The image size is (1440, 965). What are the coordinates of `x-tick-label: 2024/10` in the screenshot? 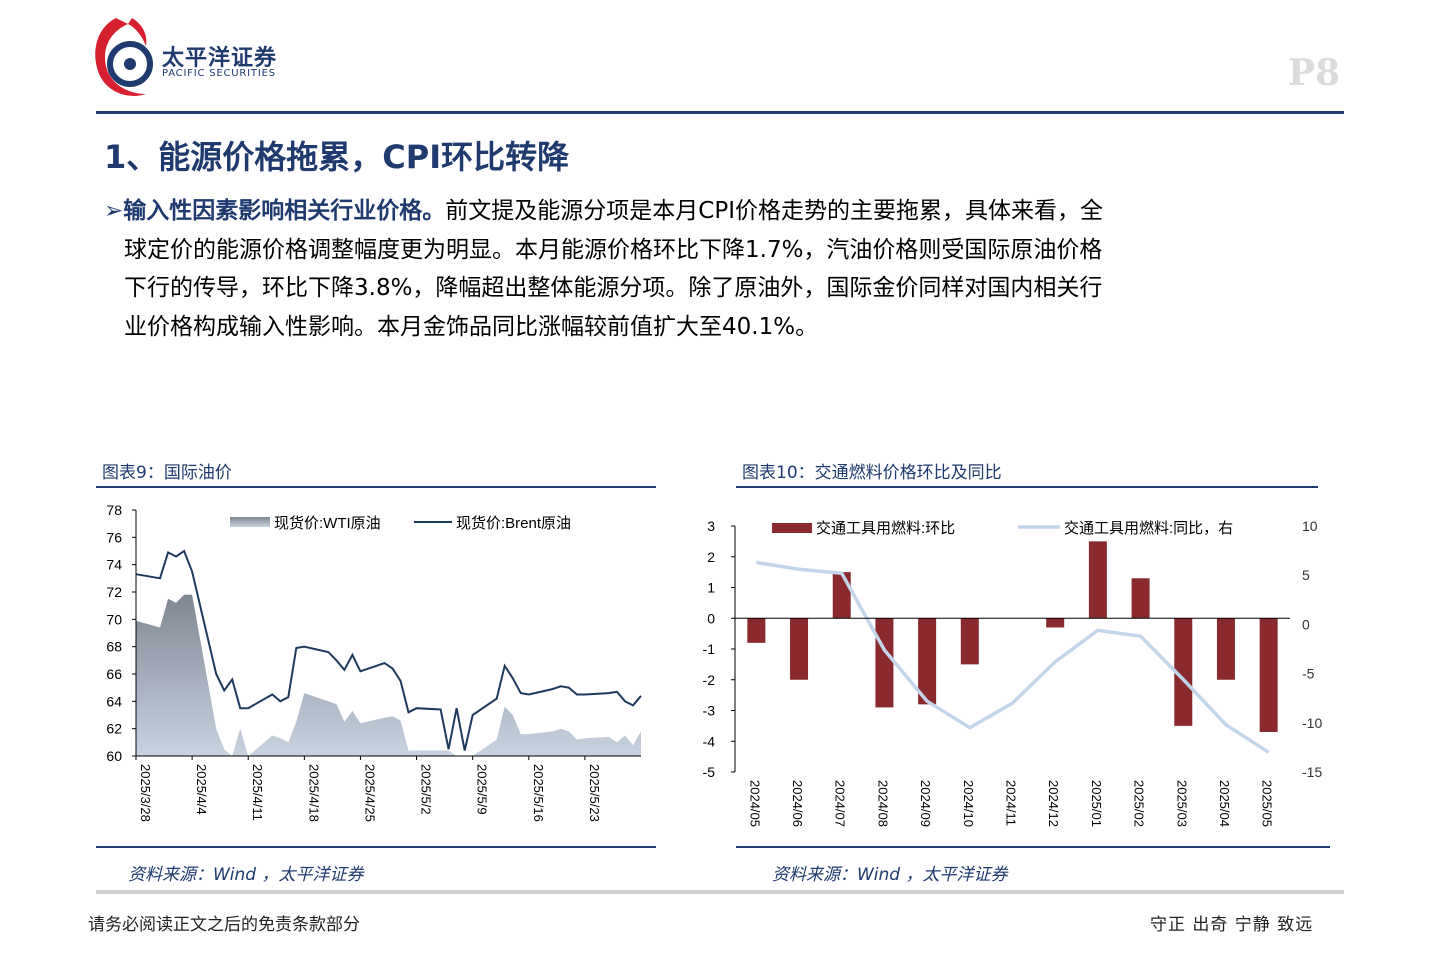 It's located at (968, 803).